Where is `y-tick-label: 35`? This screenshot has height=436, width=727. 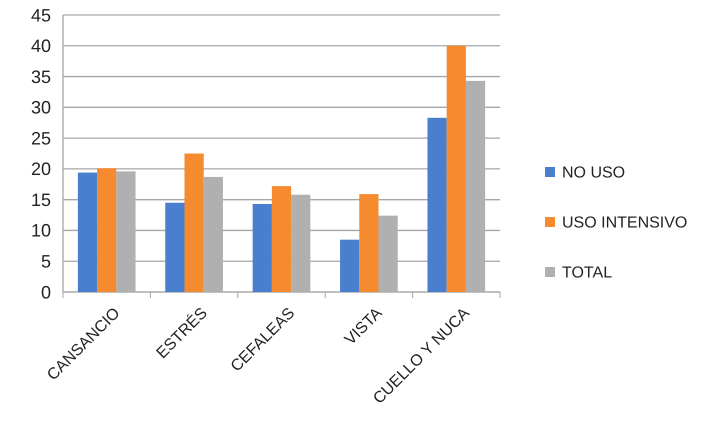 y-tick-label: 35 is located at coordinates (40, 76).